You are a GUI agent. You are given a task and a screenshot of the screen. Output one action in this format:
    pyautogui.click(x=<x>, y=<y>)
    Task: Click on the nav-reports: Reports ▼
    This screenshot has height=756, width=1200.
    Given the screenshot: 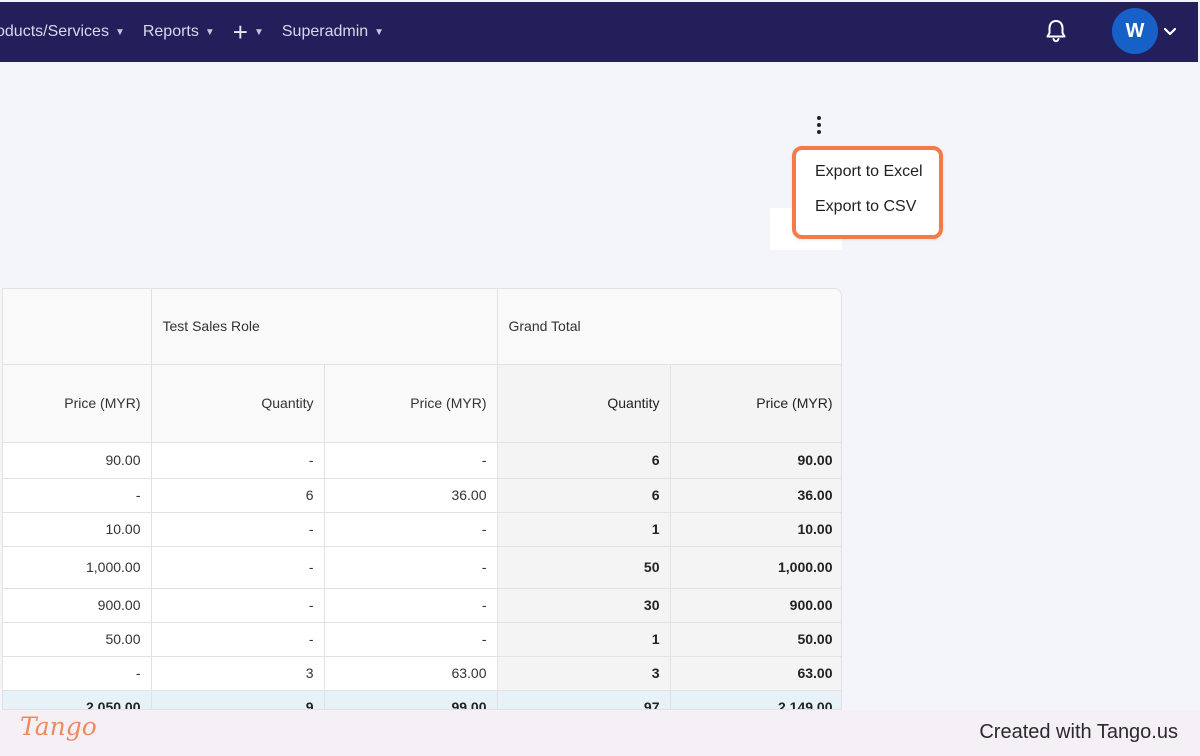 What is the action you would take?
    pyautogui.click(x=179, y=32)
    